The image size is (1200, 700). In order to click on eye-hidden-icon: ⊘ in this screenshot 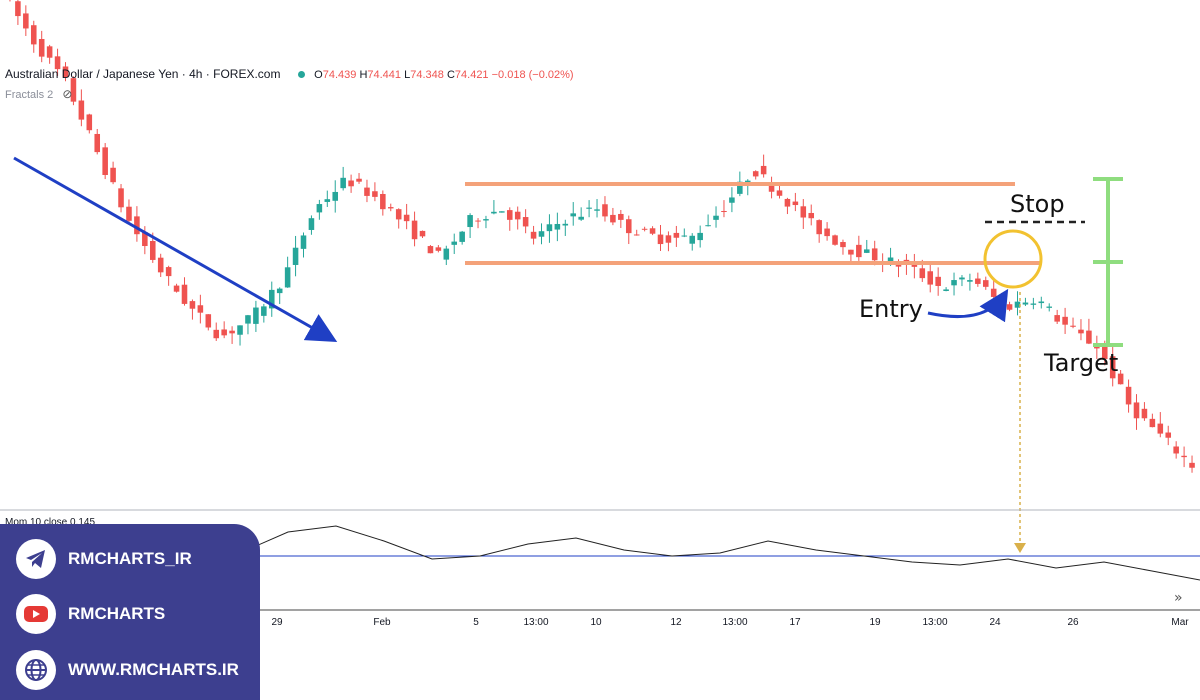, I will do `click(67, 94)`.